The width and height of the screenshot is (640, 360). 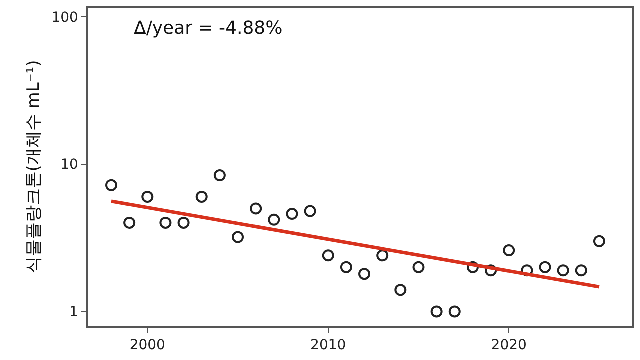 What do you see at coordinates (34, 167) in the screenshot?
I see `y-axis-title: 식물플랑크톤(개체수 mL⁻¹)` at bounding box center [34, 167].